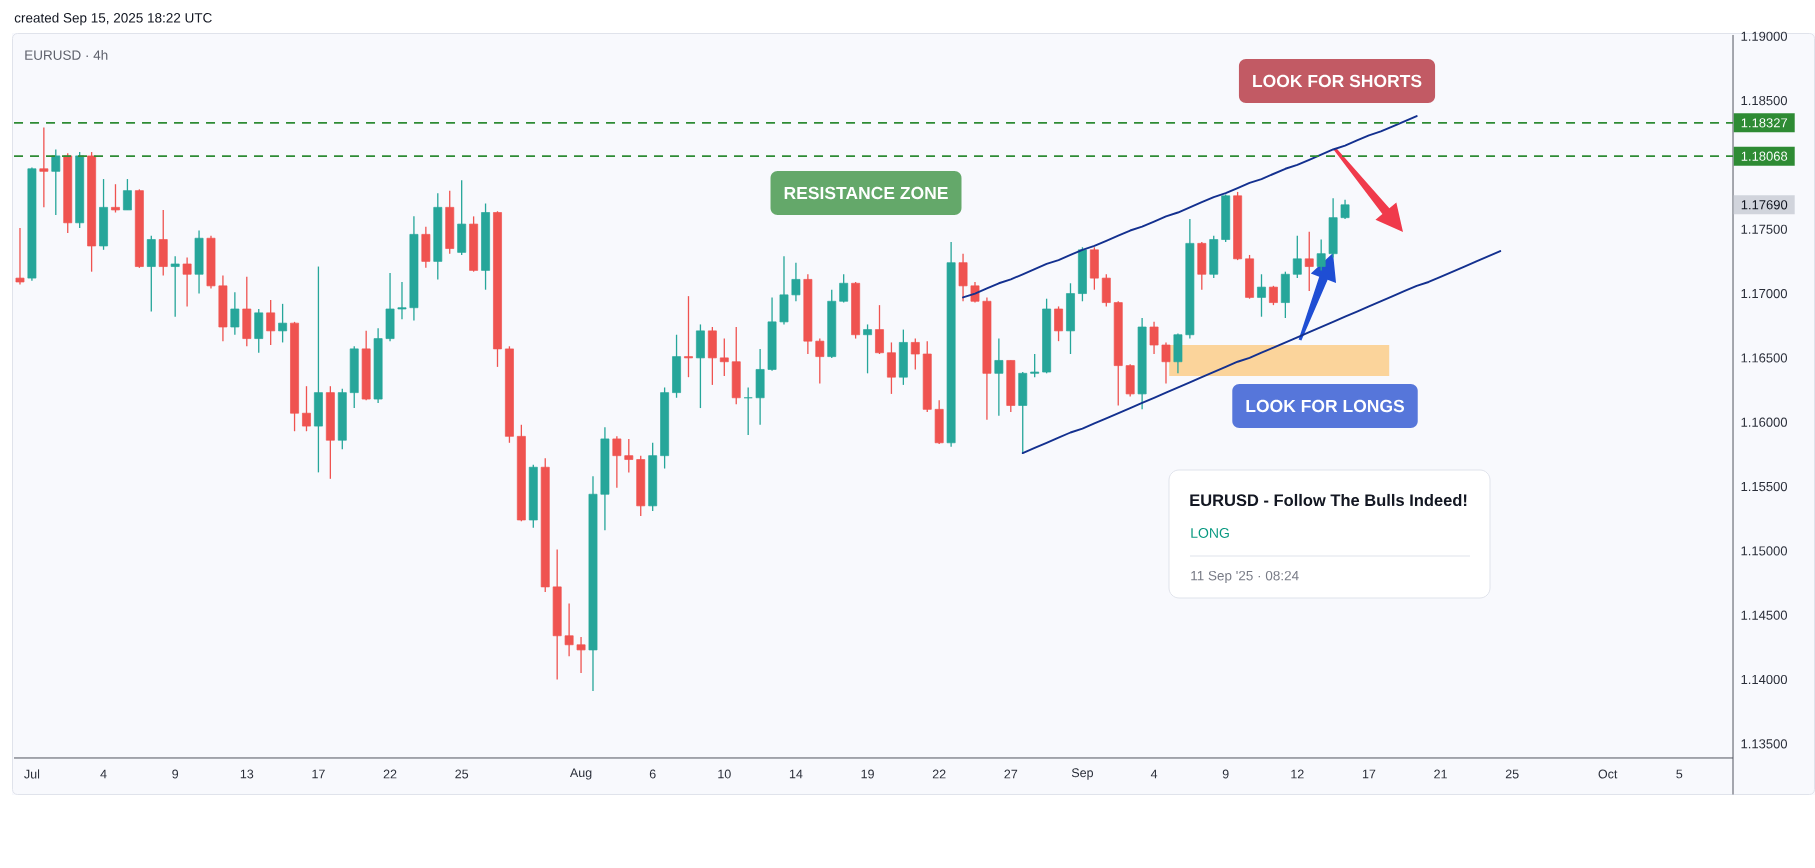 The image size is (1815, 868). What do you see at coordinates (1328, 500) in the screenshot?
I see `text: EURUSD - Follow The Bulls Indeed!` at bounding box center [1328, 500].